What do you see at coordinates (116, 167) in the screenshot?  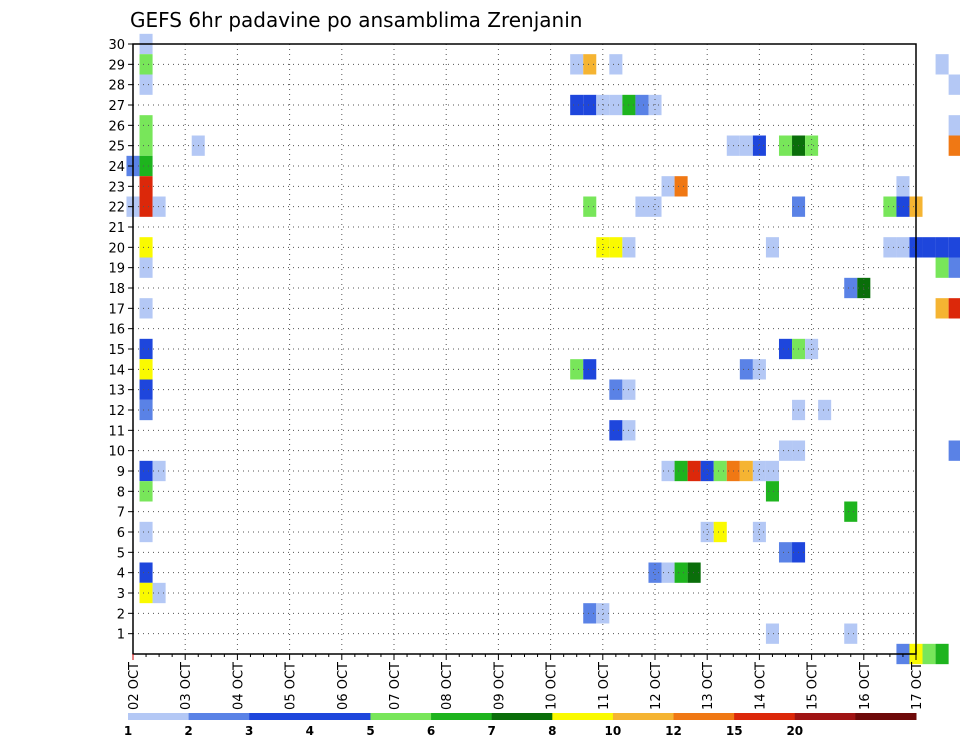 I see `y-tick-label: 24` at bounding box center [116, 167].